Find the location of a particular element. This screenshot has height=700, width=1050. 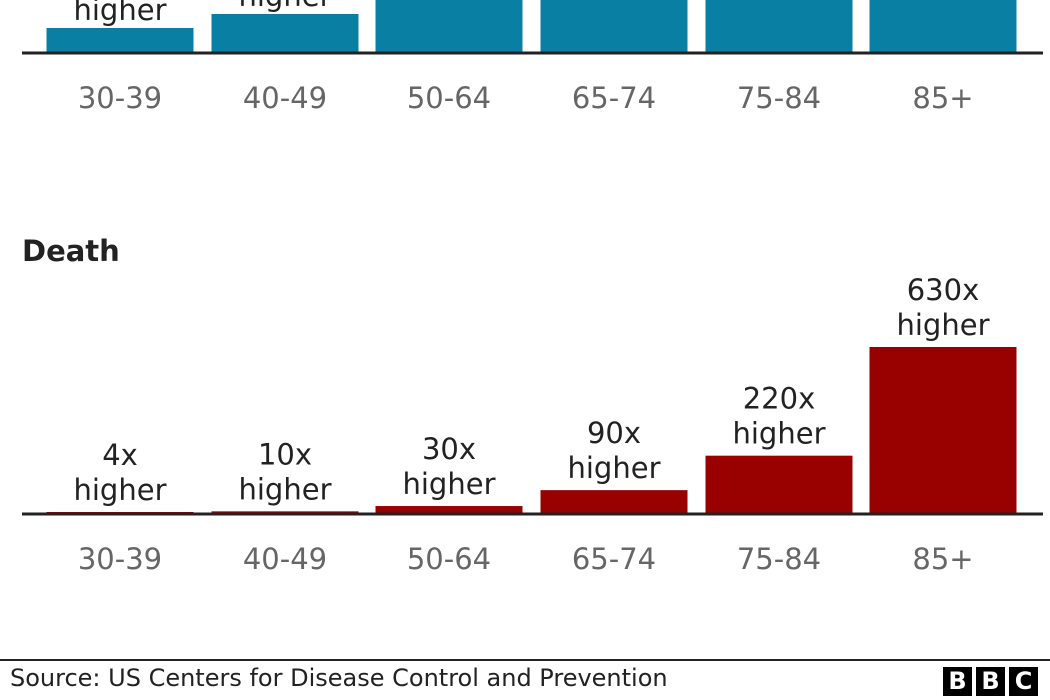

top-x-tick-label: 75-84 is located at coordinates (779, 98).